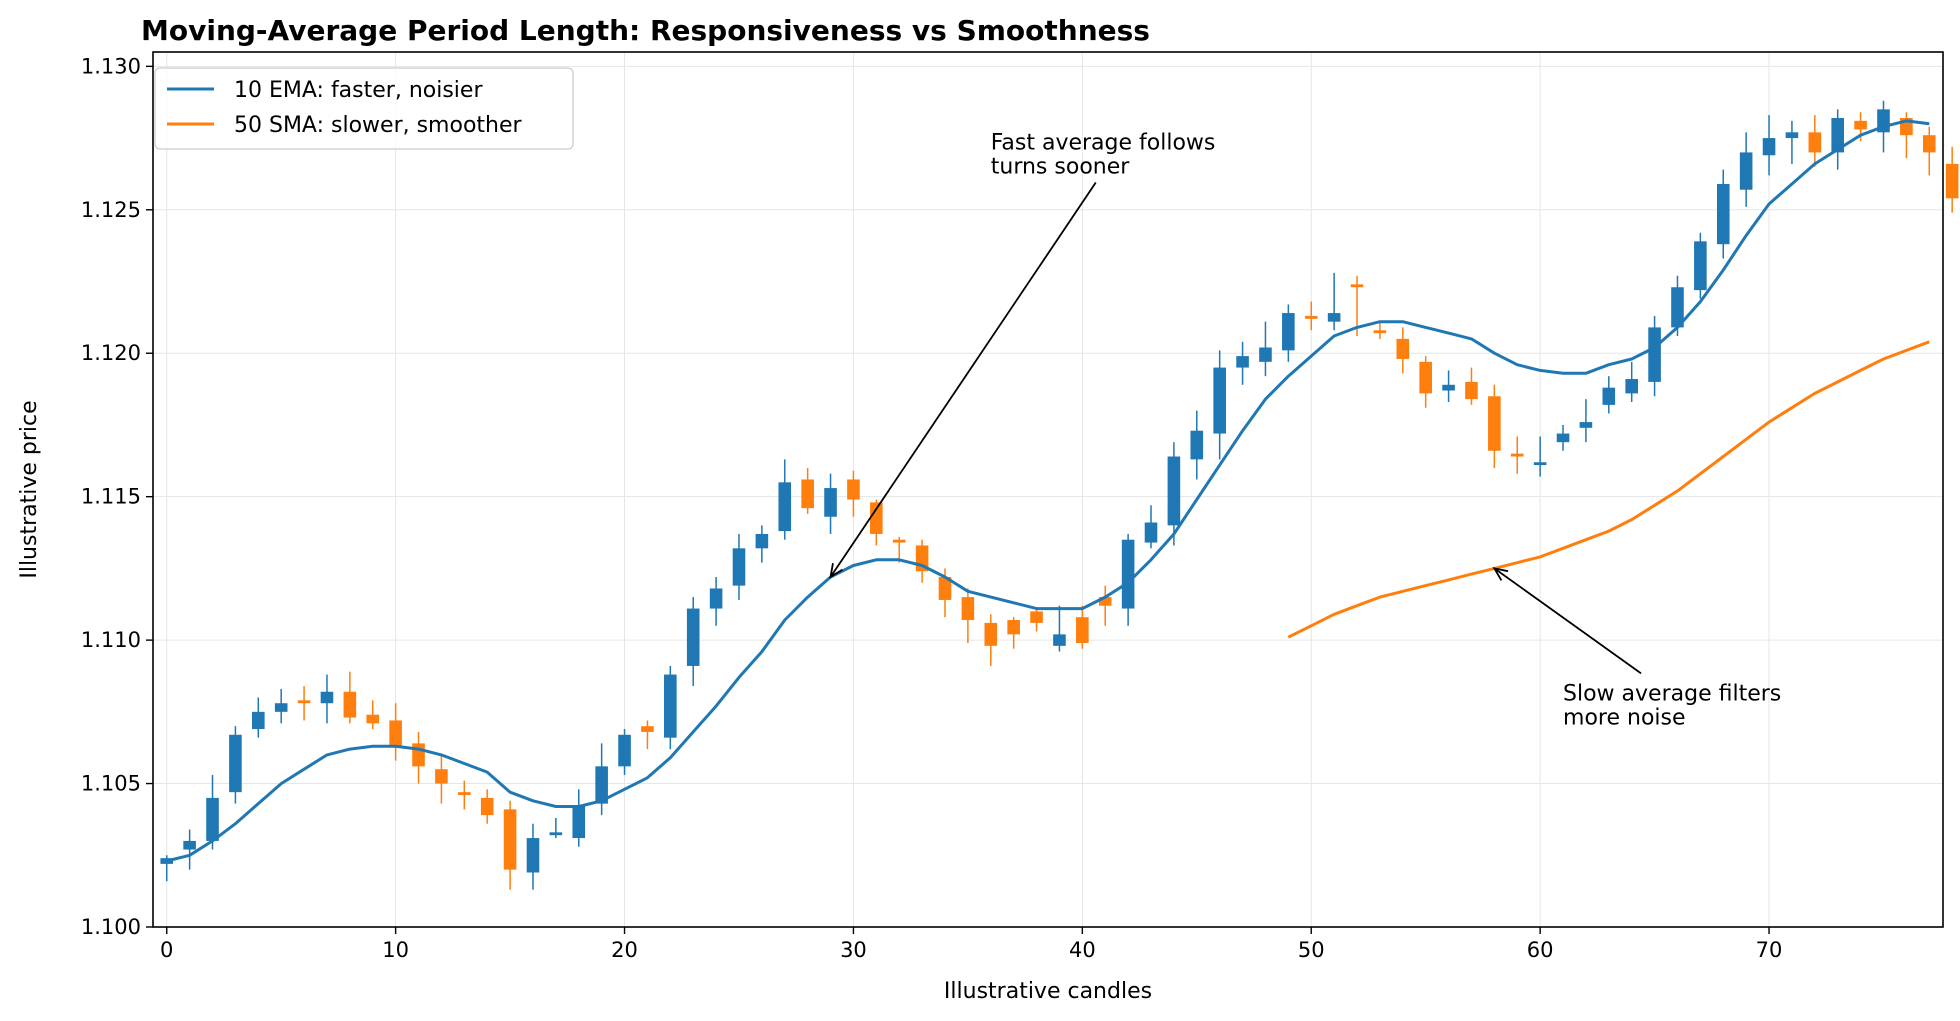 The height and width of the screenshot is (1021, 1960). Describe the element at coordinates (378, 125) in the screenshot. I see `legend-label: 50 SMA: slower, smoother` at that location.